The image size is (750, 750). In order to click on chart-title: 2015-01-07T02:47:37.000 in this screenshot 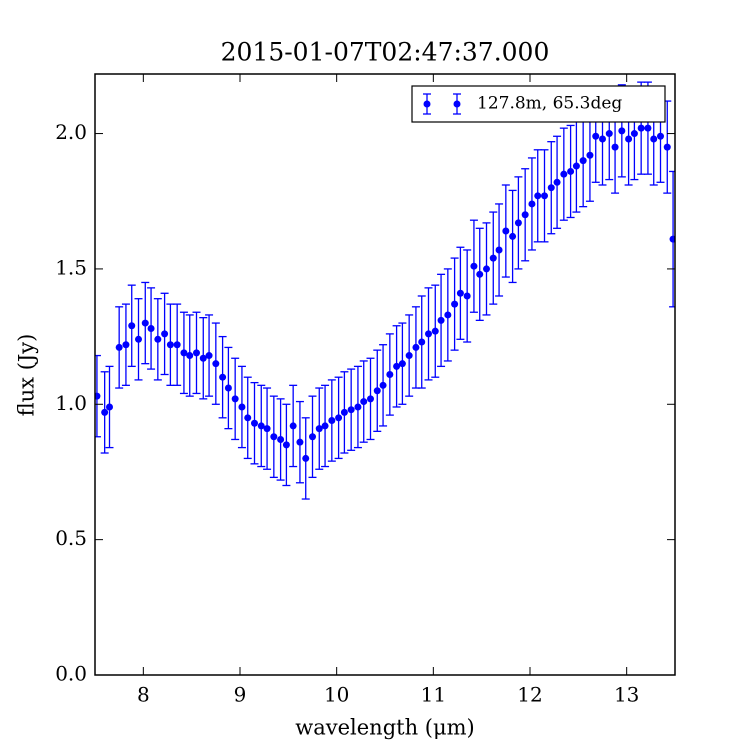, I will do `click(385, 52)`.